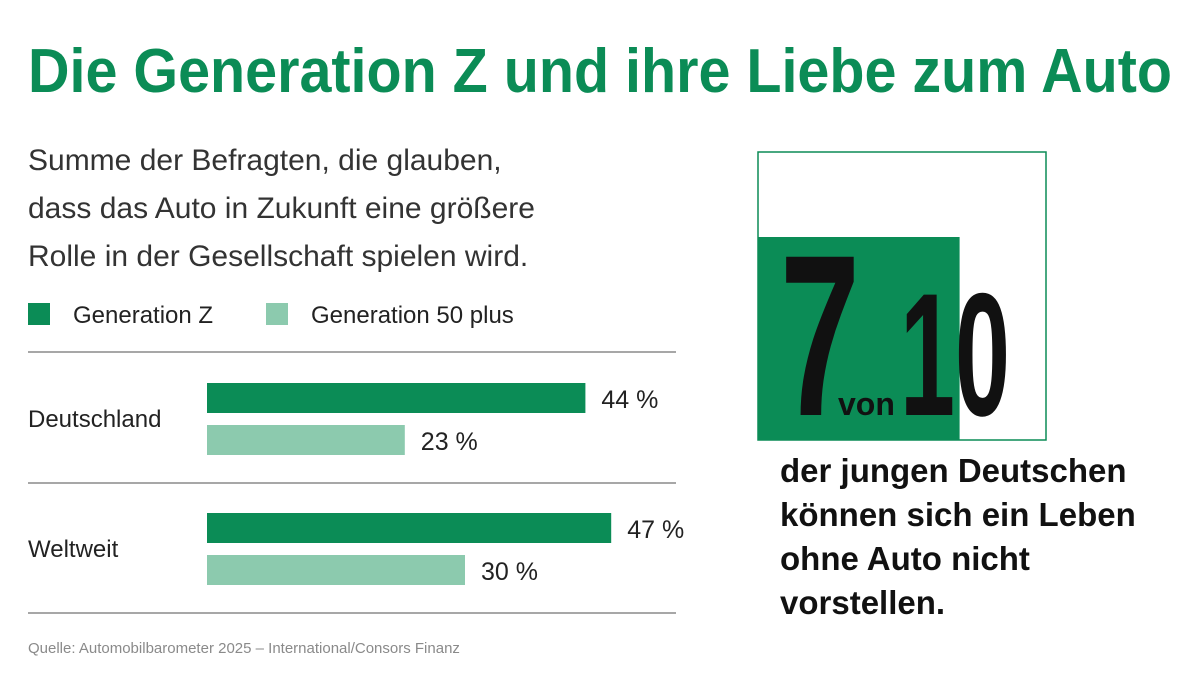 This screenshot has height=675, width=1200. I want to click on callout-connector: von, so click(866, 404).